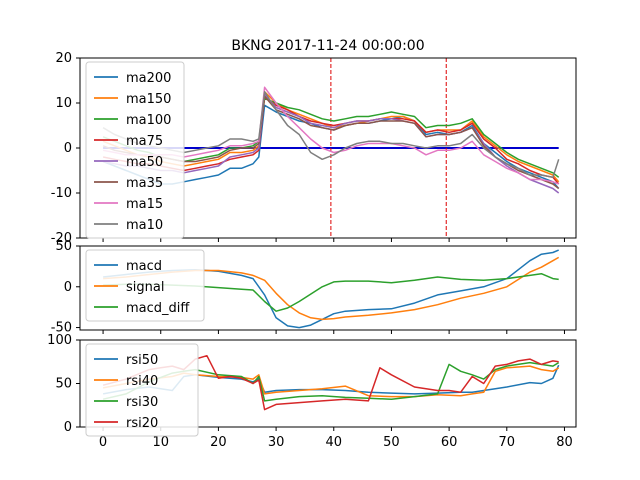 The height and width of the screenshot is (480, 640). What do you see at coordinates (144, 162) in the screenshot?
I see `legend-label-ma50: ma50` at bounding box center [144, 162].